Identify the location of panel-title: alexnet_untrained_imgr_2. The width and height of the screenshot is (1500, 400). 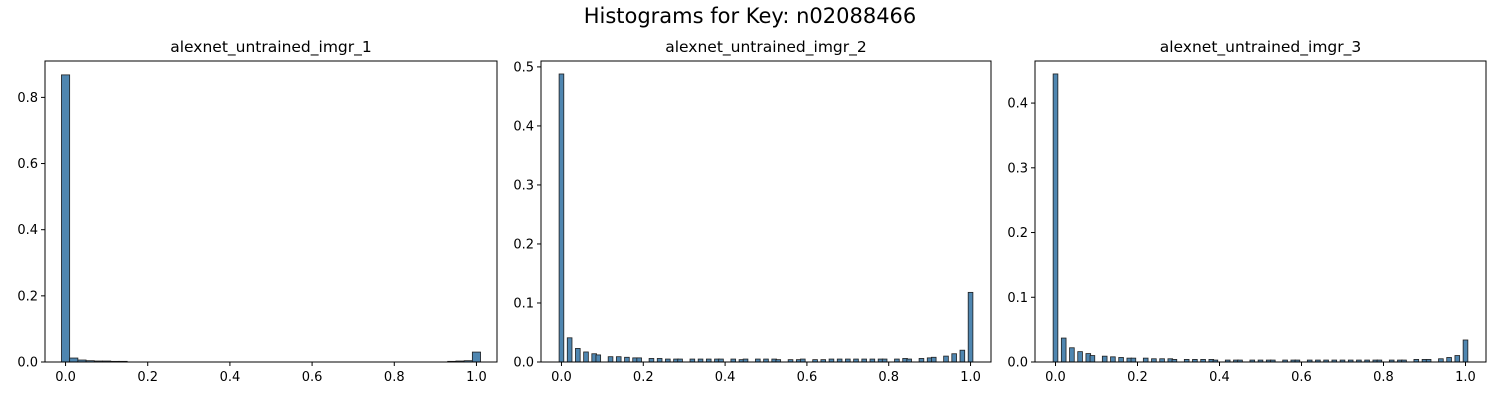
(766, 47).